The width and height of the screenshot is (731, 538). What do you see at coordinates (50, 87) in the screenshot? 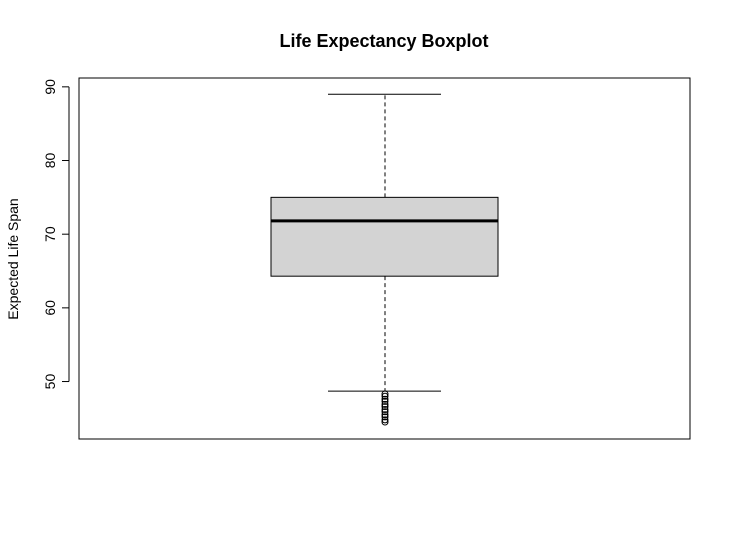
I see `y-tick-label-90: 90` at bounding box center [50, 87].